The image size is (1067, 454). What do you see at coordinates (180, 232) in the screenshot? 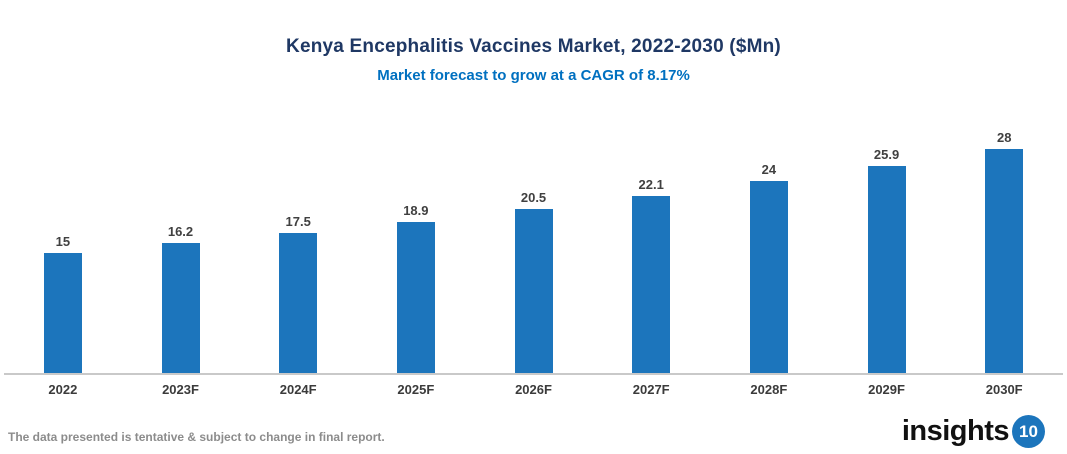
I see `bar-value-label: 16.2` at bounding box center [180, 232].